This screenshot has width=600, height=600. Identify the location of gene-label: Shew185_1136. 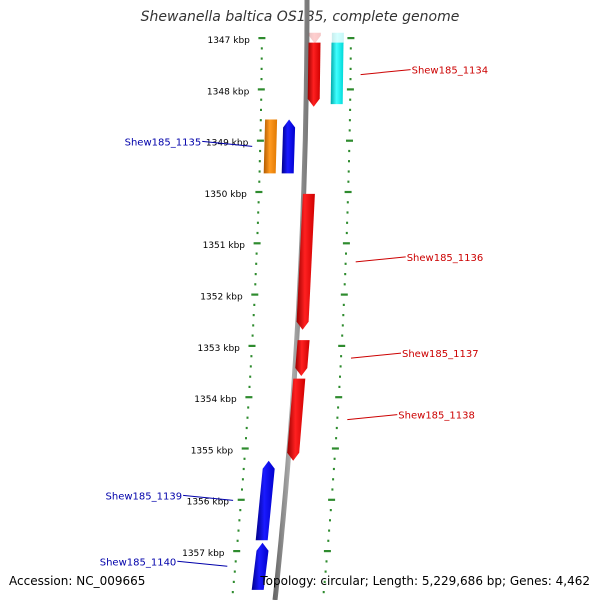
(445, 258).